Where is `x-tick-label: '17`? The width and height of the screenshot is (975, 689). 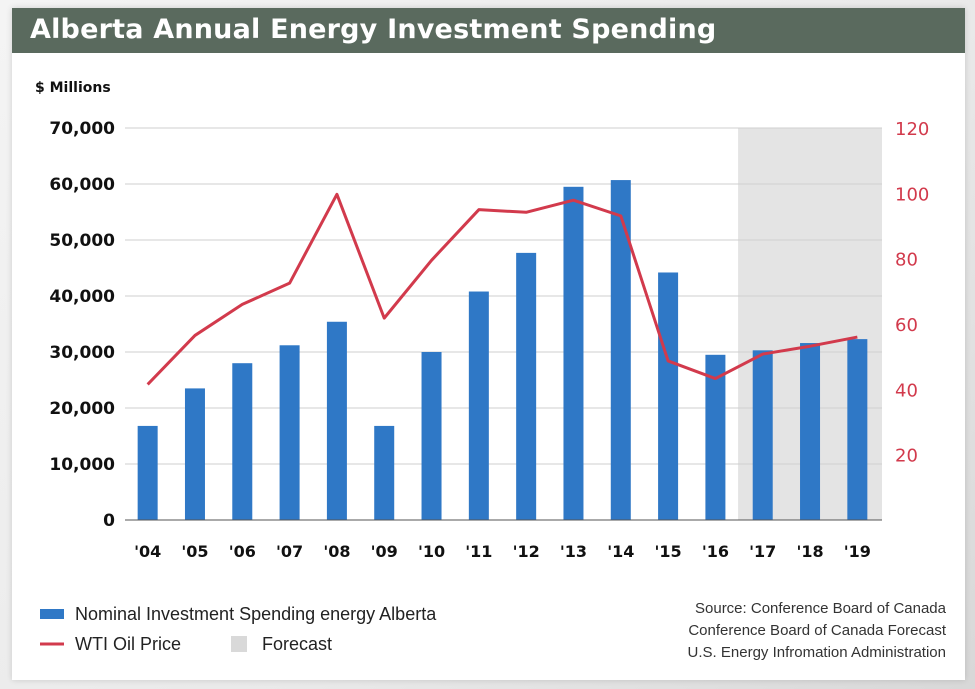 x-tick-label: '17 is located at coordinates (762, 551).